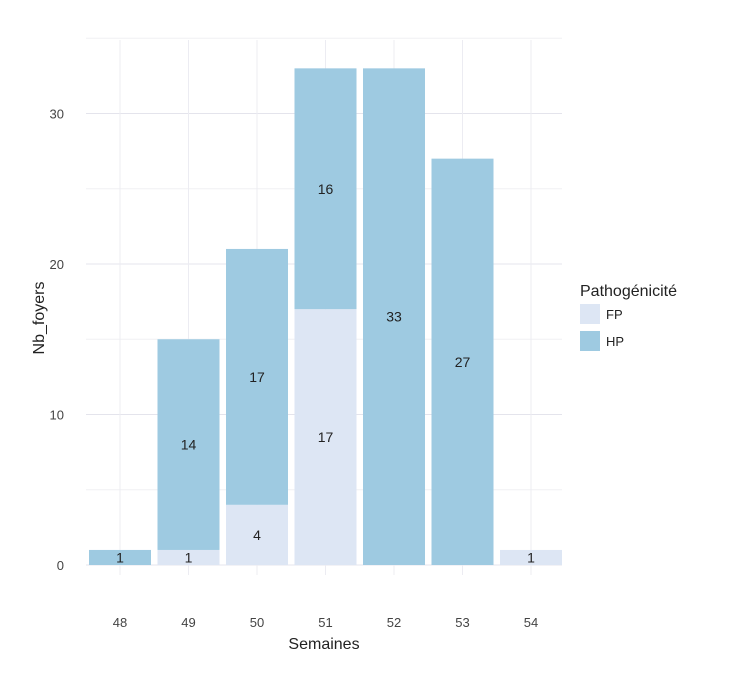 The height and width of the screenshot is (674, 747). I want to click on bar-label-52-a: 33, so click(394, 317).